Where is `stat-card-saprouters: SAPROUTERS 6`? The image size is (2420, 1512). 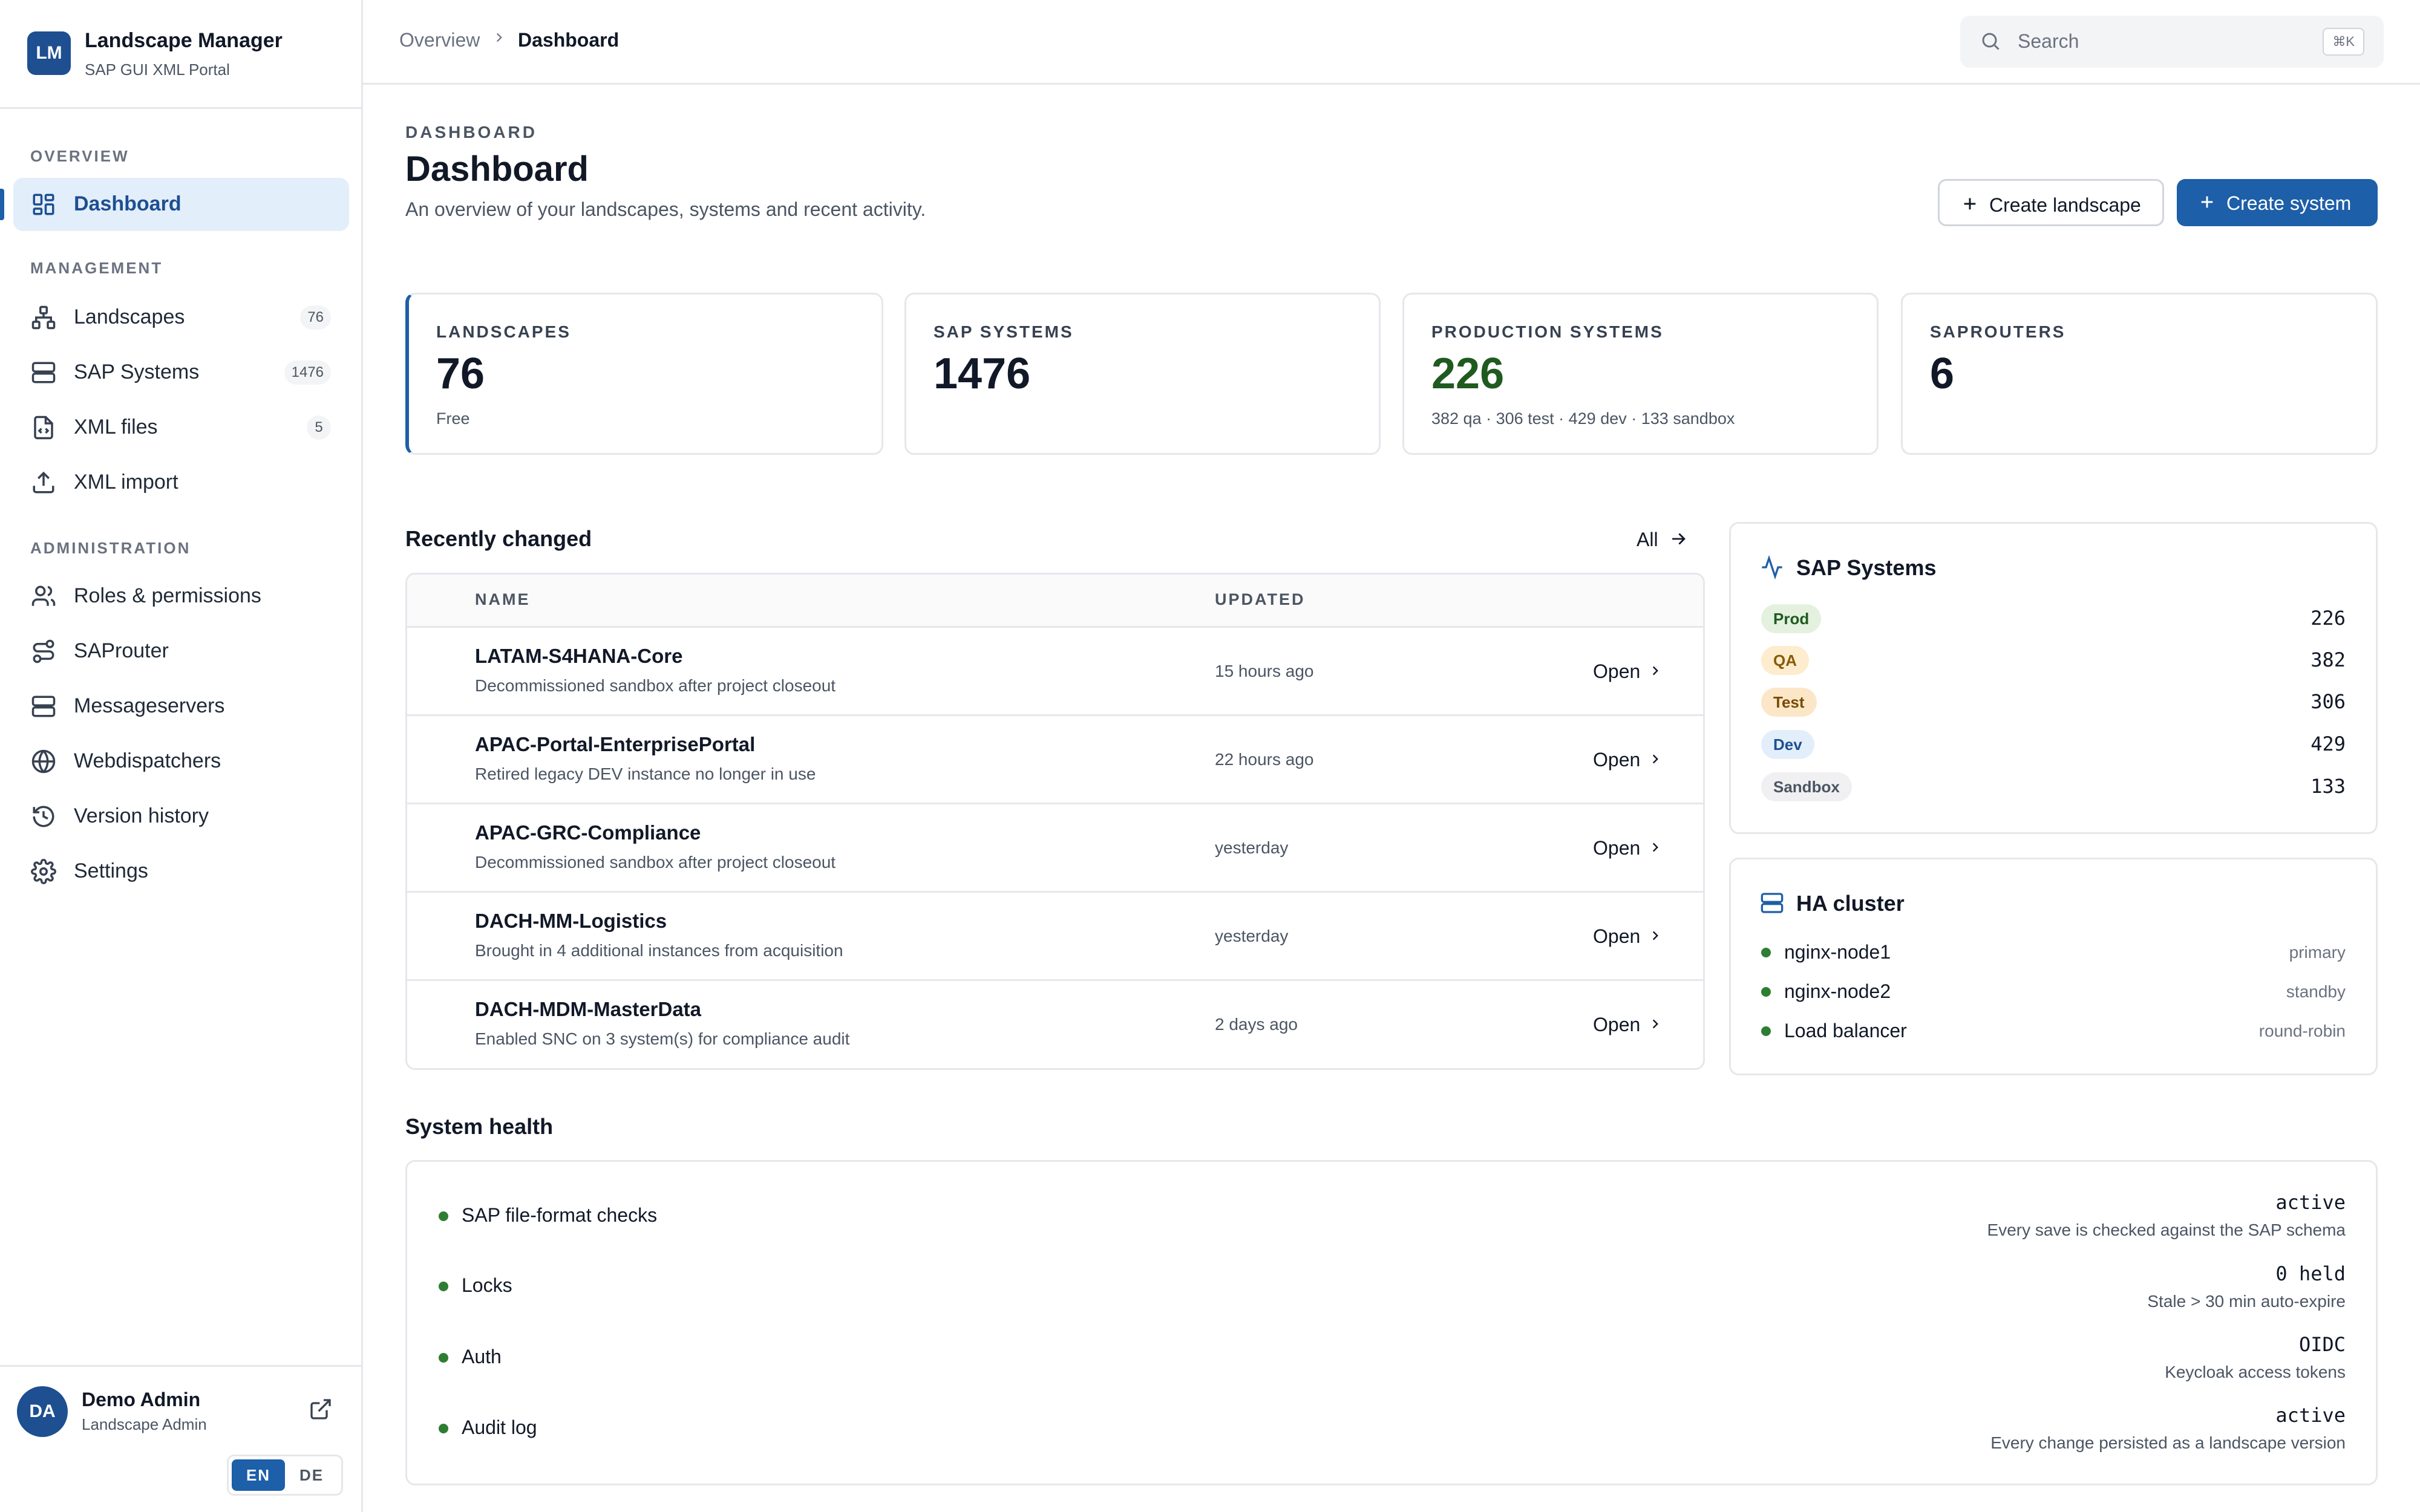
stat-card-saprouters: SAPROUTERS 6 is located at coordinates (2139, 374).